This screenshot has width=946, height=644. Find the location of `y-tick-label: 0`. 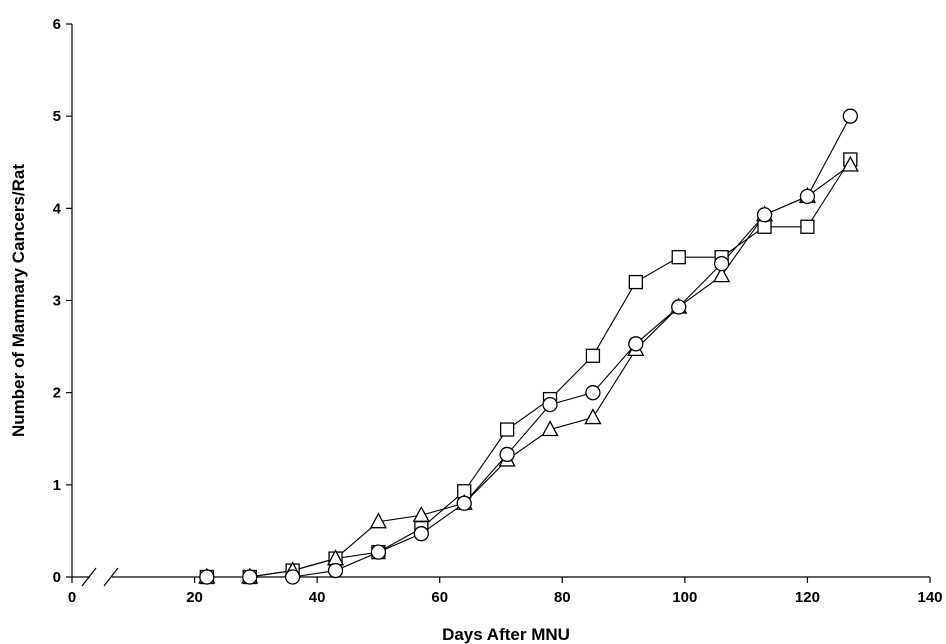

y-tick-label: 0 is located at coordinates (57, 577).